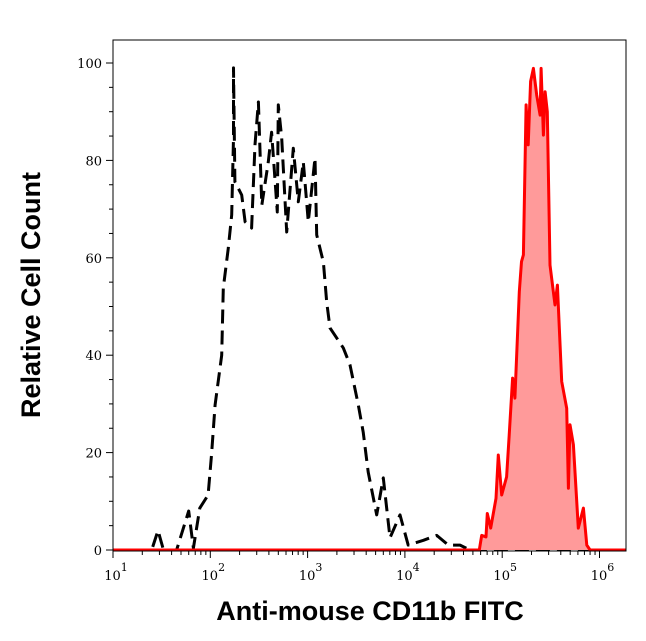 This screenshot has width=646, height=641. What do you see at coordinates (93, 454) in the screenshot?
I see `y-tick-label: 20` at bounding box center [93, 454].